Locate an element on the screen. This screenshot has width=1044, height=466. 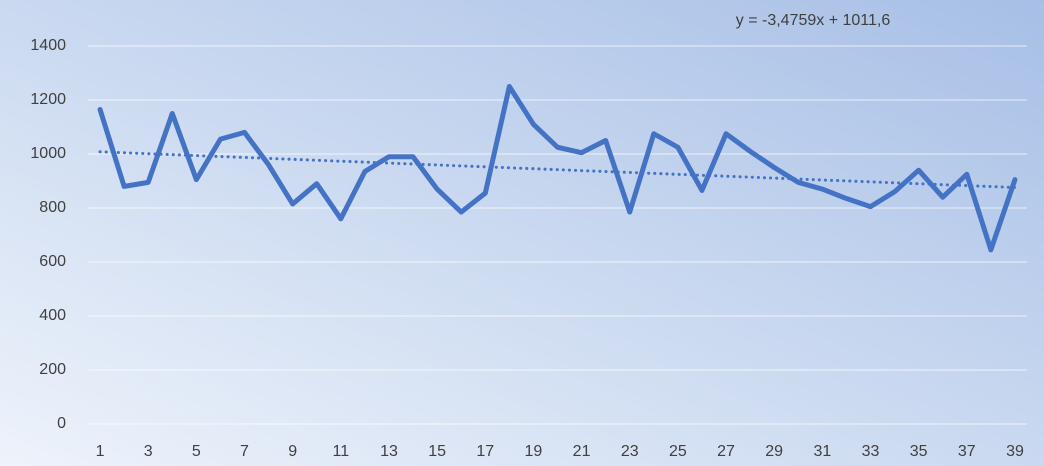
x-tick-label: 37 is located at coordinates (967, 451).